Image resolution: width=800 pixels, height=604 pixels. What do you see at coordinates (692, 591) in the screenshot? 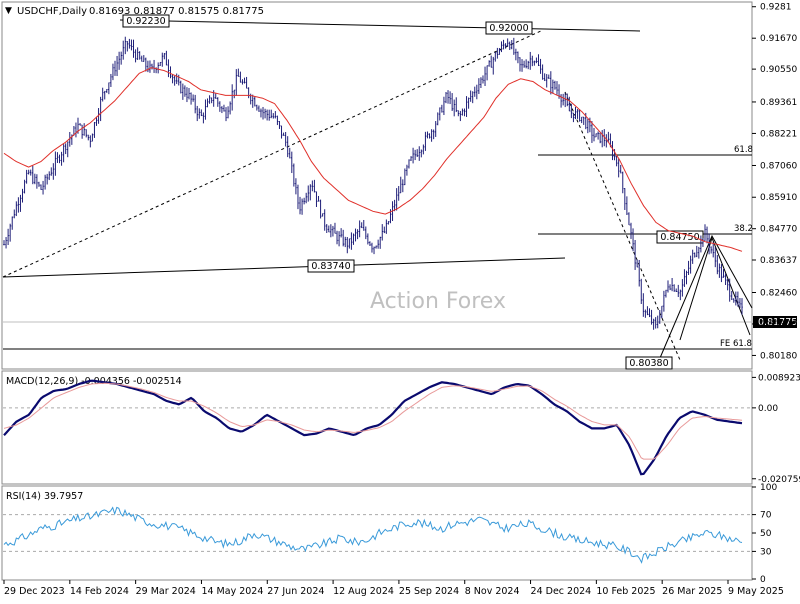
I see `date-label: 26 Mar 2025` at bounding box center [692, 591].